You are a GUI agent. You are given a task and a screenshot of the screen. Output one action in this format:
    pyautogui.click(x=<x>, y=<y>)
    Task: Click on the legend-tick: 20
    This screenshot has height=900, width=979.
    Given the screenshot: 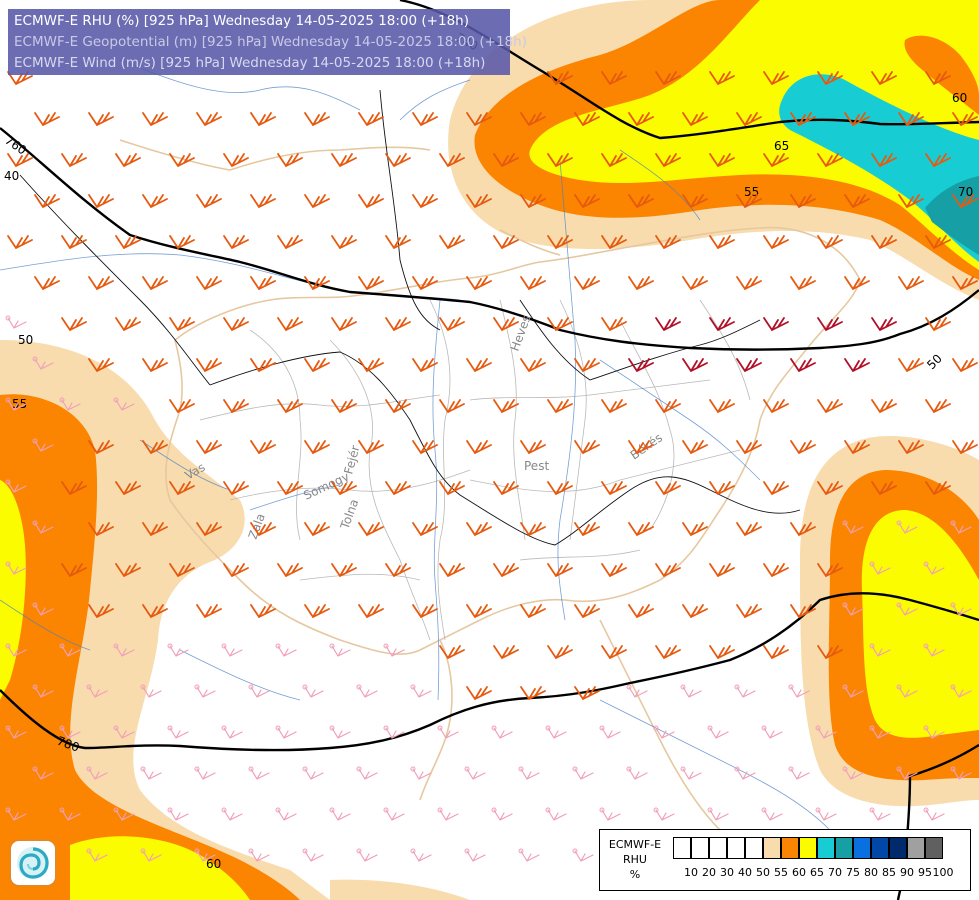 What is the action you would take?
    pyautogui.click(x=709, y=872)
    